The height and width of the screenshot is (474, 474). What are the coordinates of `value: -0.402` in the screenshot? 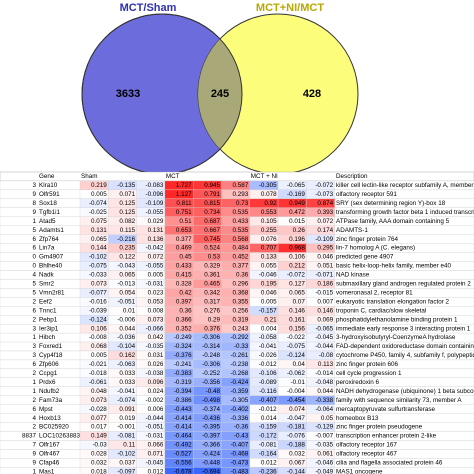 It's located at (239, 409).